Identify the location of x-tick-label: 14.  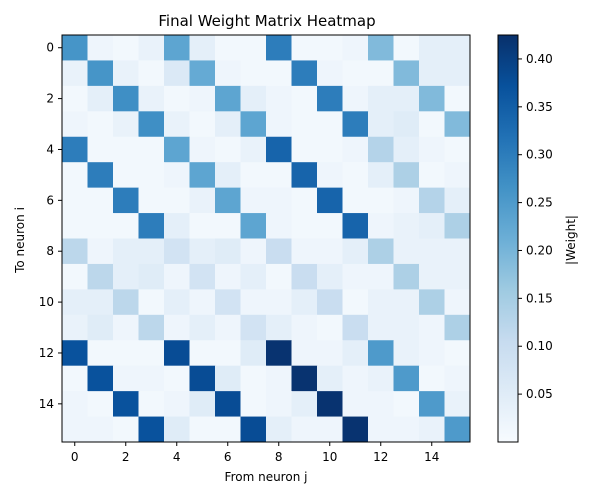
(431, 457).